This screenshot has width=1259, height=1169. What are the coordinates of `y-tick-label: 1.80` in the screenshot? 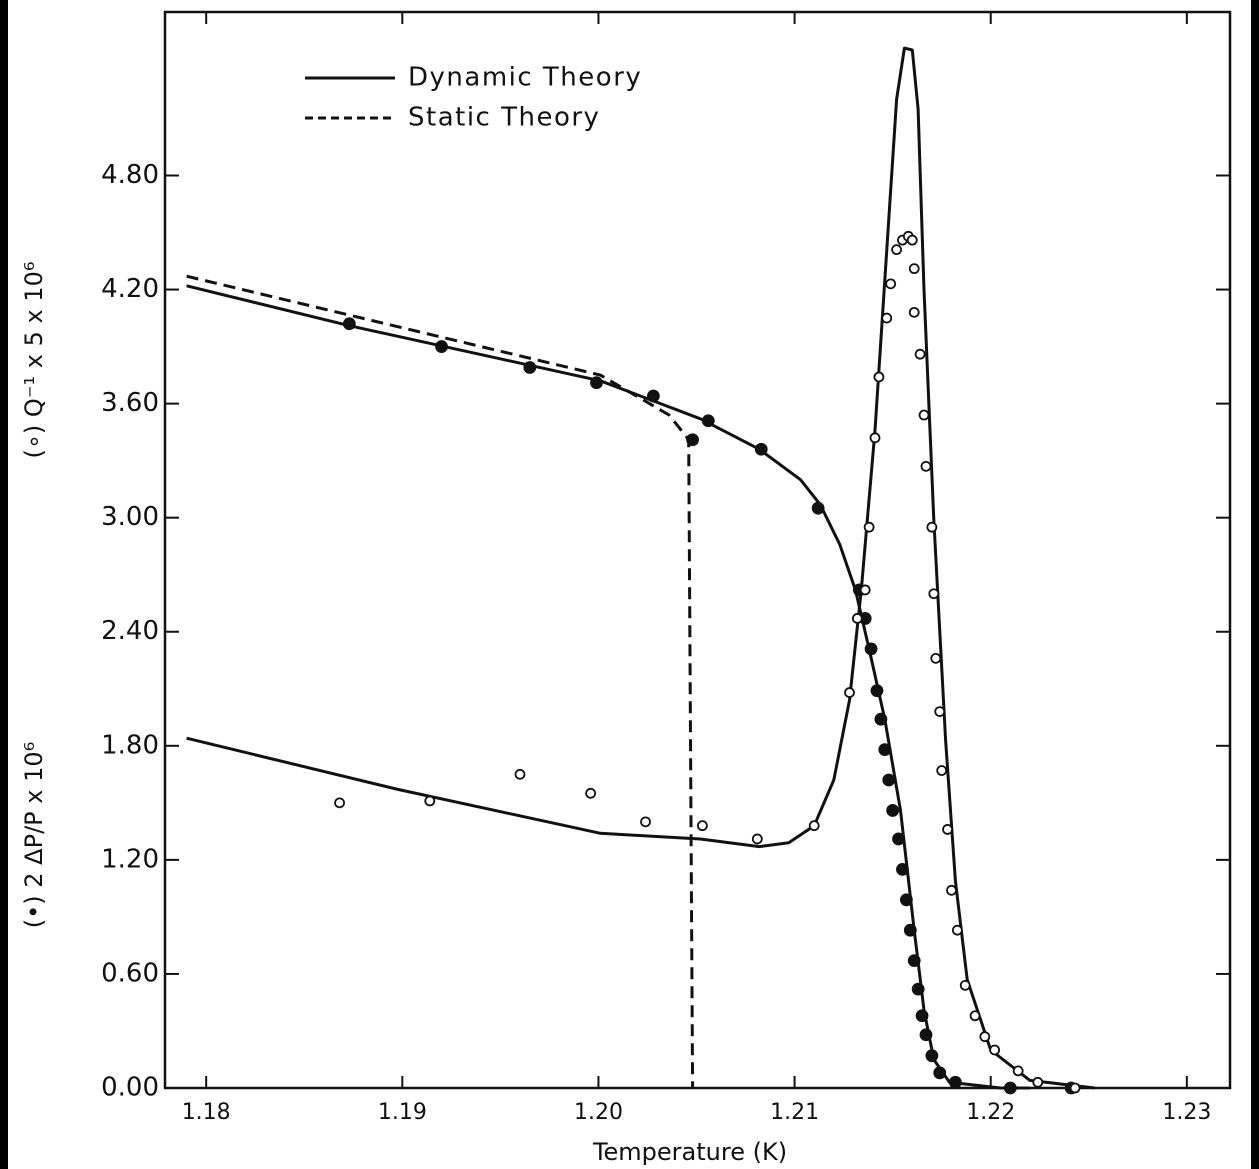 It's located at (130, 745).